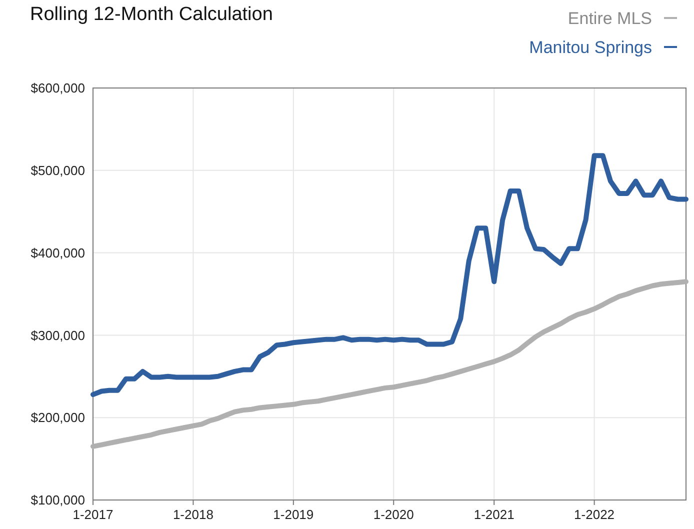 The height and width of the screenshot is (529, 694). Describe the element at coordinates (293, 514) in the screenshot. I see `x-tick-label: 1-2019` at that location.